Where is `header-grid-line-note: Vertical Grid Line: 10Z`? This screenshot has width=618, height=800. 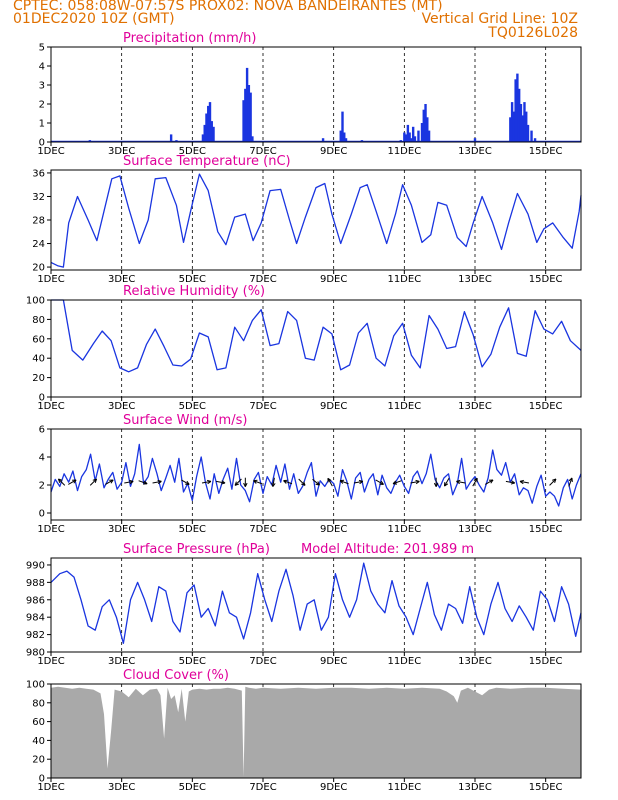 header-grid-line-note: Vertical Grid Line: 10Z is located at coordinates (499, 19).